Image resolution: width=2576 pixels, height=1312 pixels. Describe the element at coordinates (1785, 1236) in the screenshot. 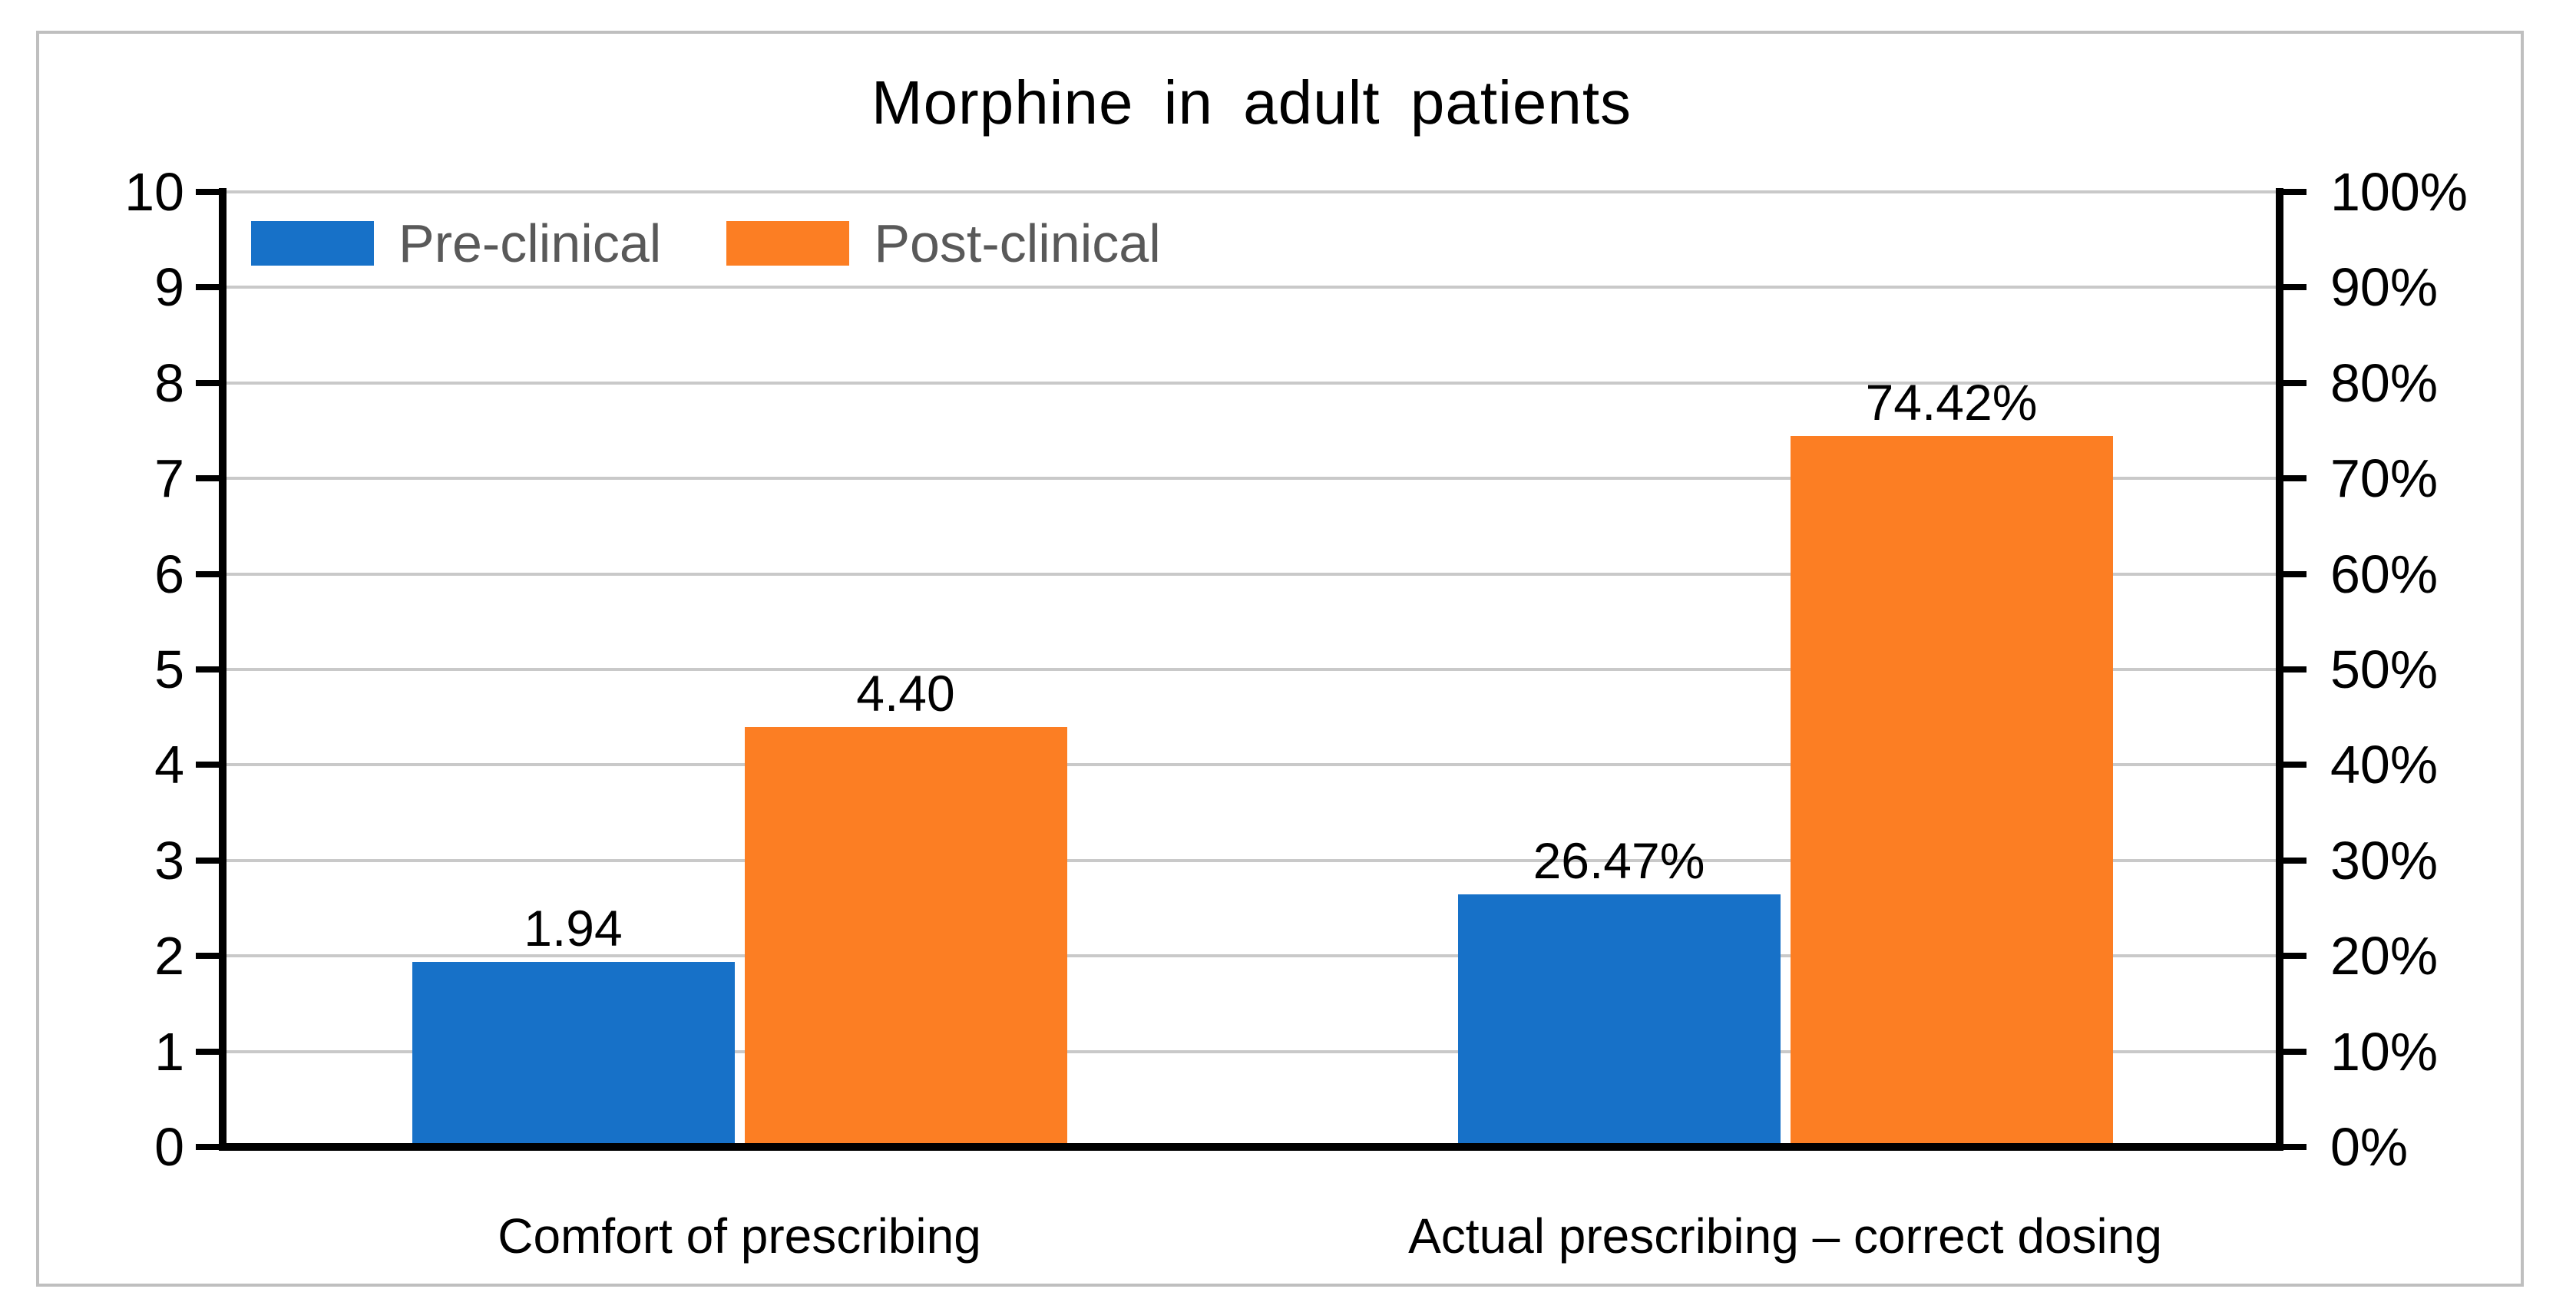

I see `category-label-actual-prescribing: Actual prescribing – correct dosing` at that location.